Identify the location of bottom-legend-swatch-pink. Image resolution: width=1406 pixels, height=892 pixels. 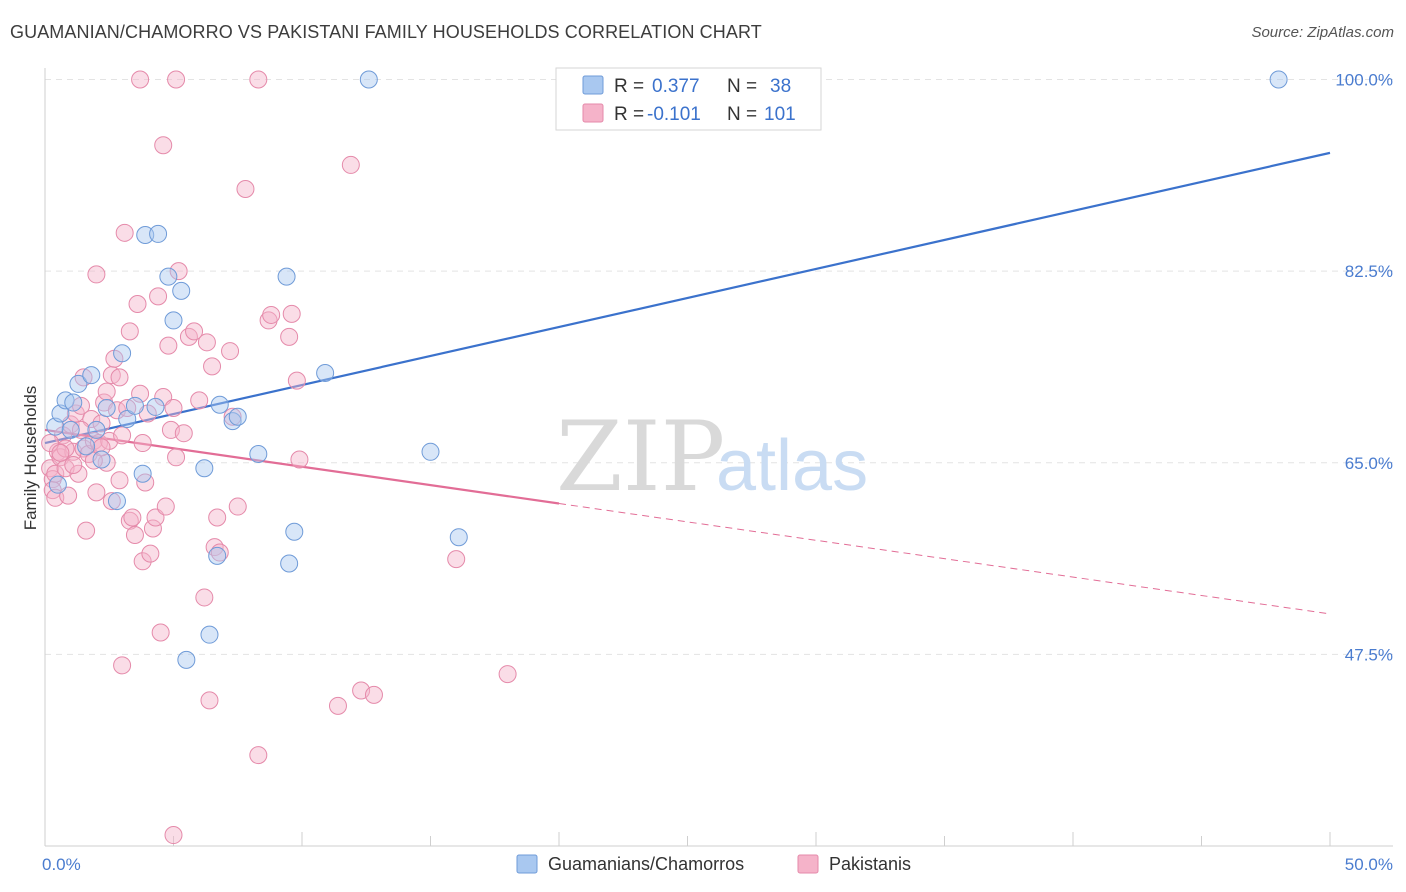
(808, 864).